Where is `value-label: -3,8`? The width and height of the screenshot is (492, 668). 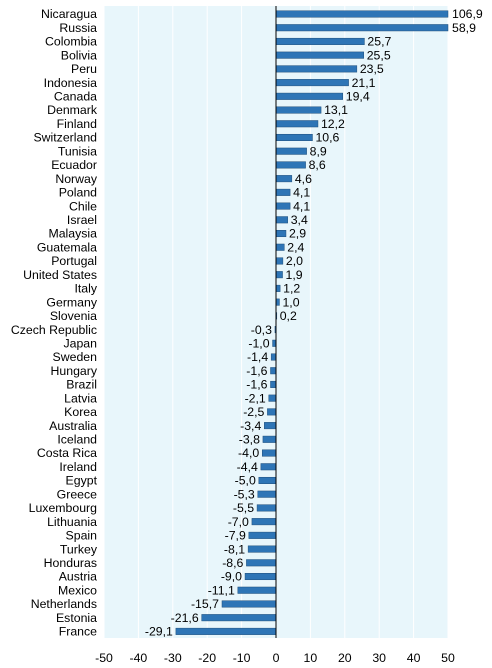
value-label: -3,8 is located at coordinates (249, 440).